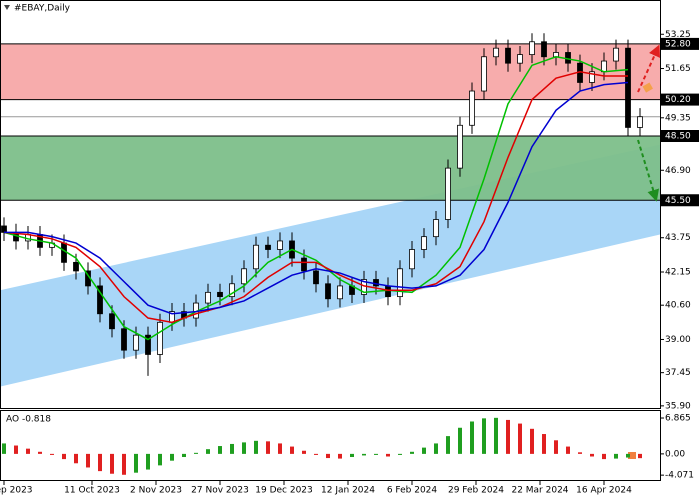 The image size is (700, 500). I want to click on x-tick-label: 6 Feb 2024, so click(412, 491).